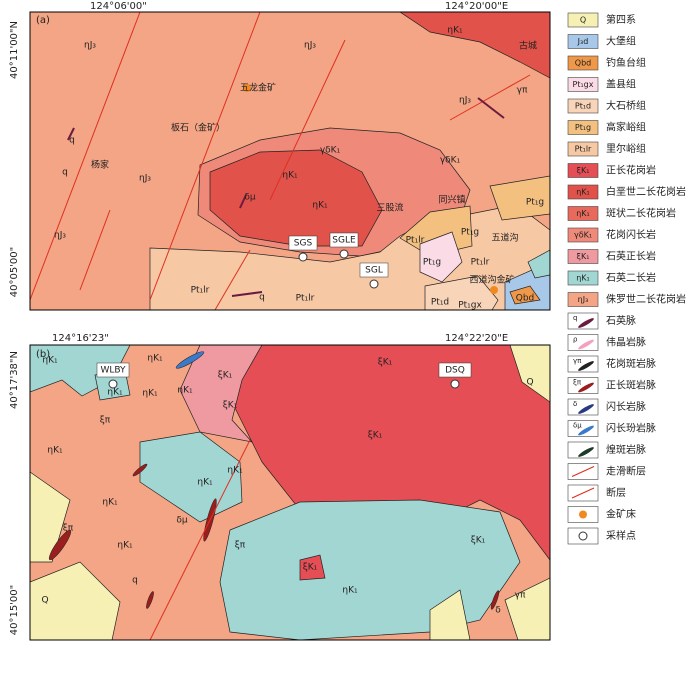 Image resolution: width=700 pixels, height=679 pixels. I want to click on map-label: Pt₁d, so click(440, 303).